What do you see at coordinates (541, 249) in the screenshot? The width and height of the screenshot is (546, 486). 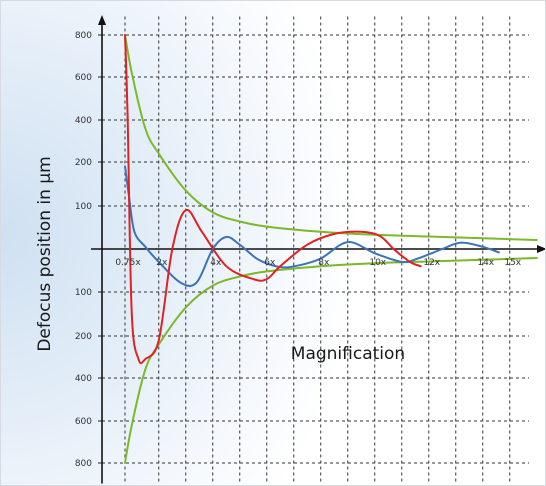 I see `x-axis-arrow` at bounding box center [541, 249].